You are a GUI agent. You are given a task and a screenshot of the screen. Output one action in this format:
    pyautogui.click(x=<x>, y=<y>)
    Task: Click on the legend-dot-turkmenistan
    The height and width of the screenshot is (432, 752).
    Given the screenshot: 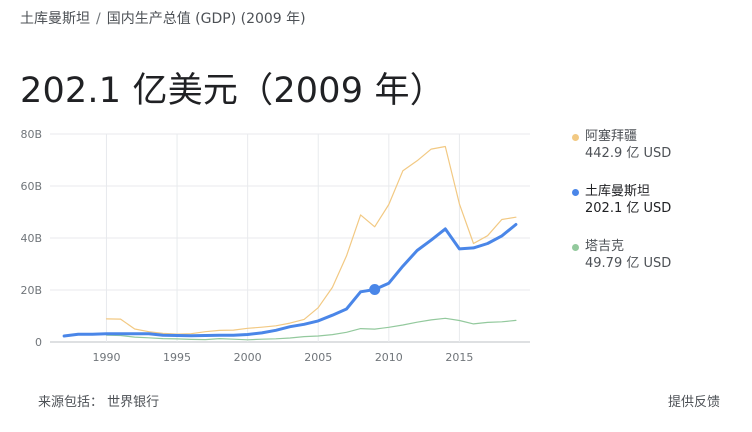 What is the action you would take?
    pyautogui.click(x=575, y=192)
    